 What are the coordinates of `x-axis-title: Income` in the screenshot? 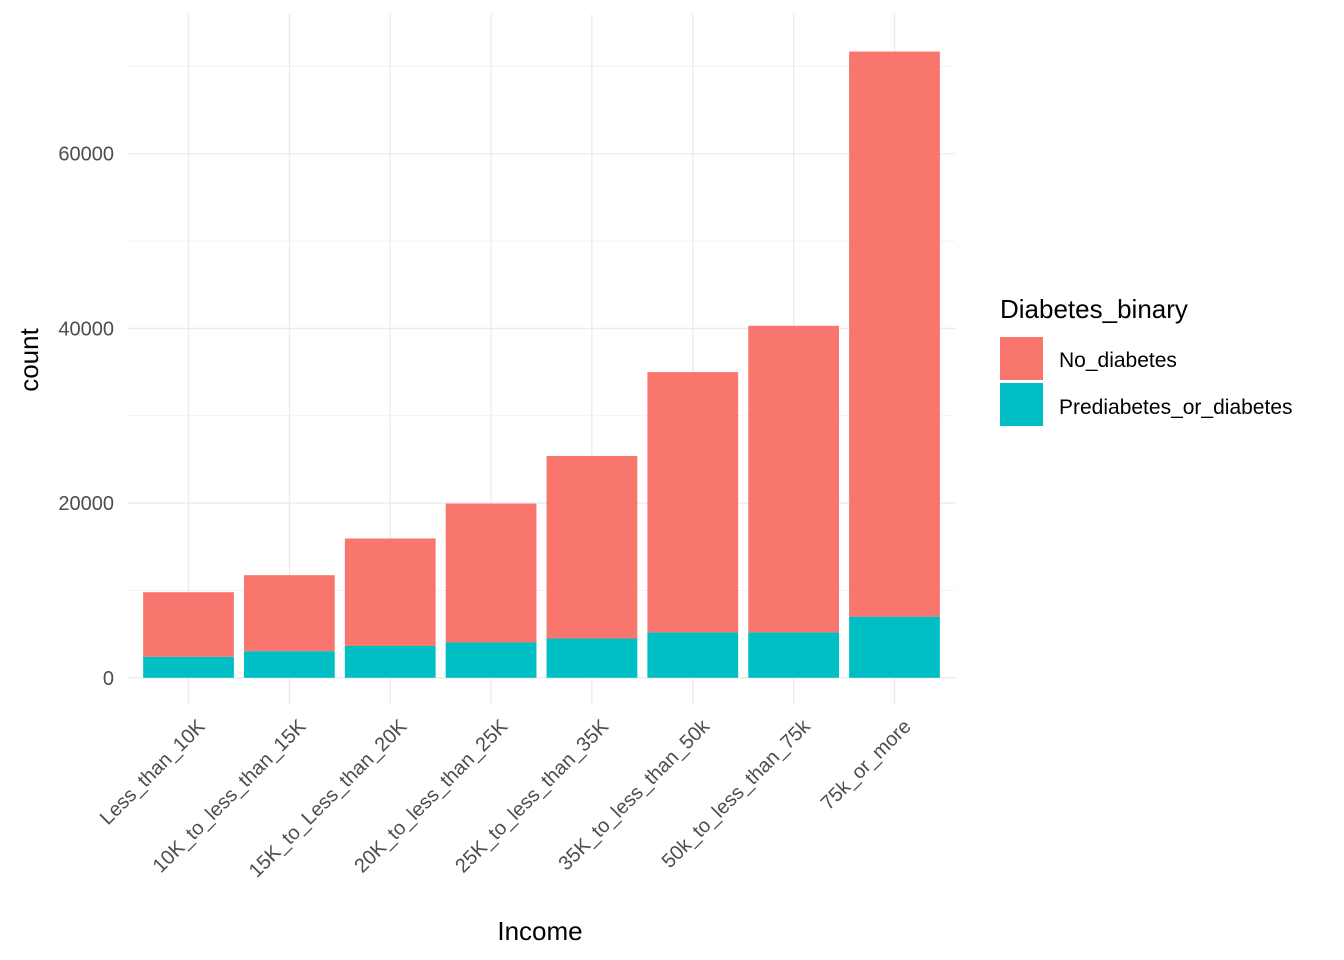 It's located at (539, 931).